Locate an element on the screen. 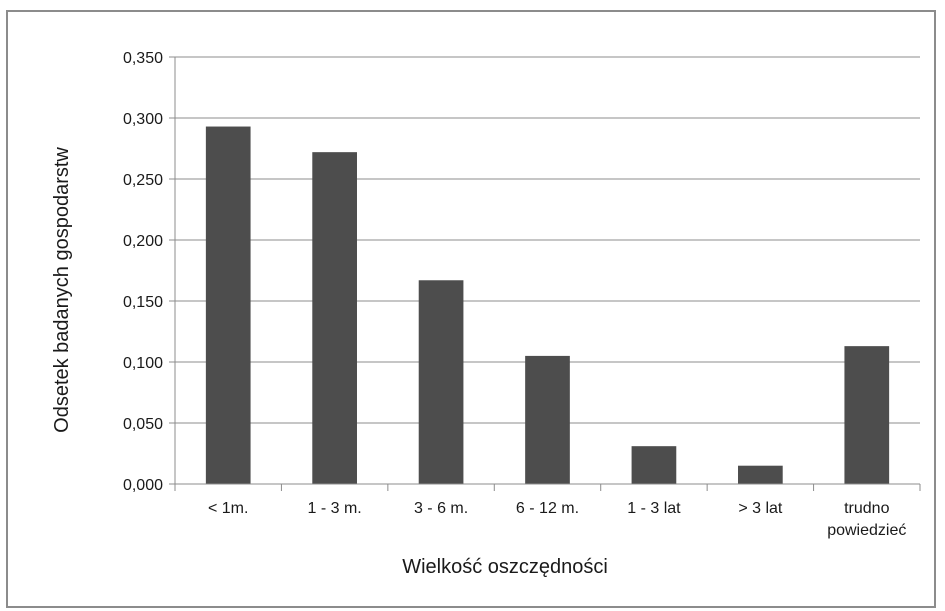 Image resolution: width=945 pixels, height=611 pixels. x-tick-label: > 3 lat is located at coordinates (760, 508).